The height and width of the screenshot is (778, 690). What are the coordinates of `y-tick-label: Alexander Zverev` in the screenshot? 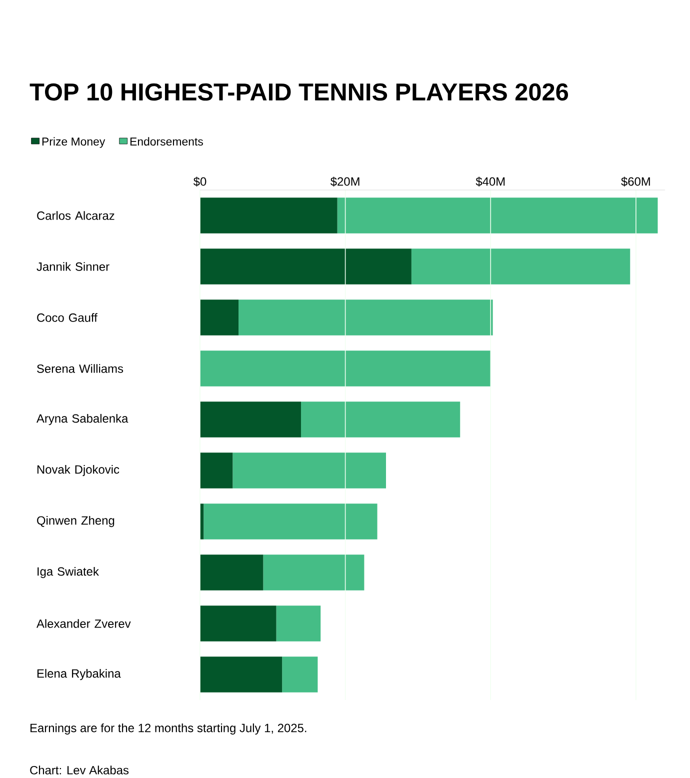 It's located at (83, 623).